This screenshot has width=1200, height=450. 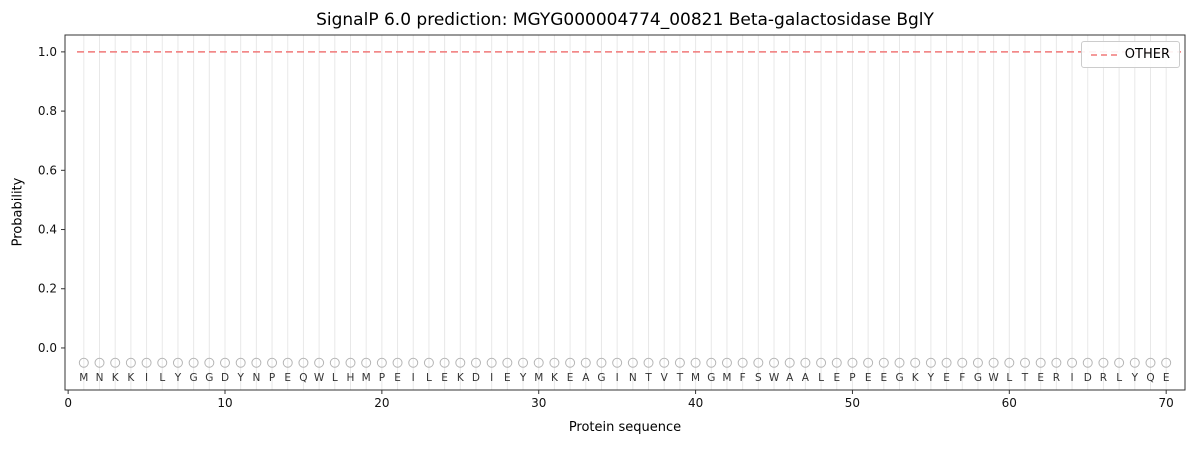 What do you see at coordinates (381, 403) in the screenshot?
I see `x-tick-label: 20` at bounding box center [381, 403].